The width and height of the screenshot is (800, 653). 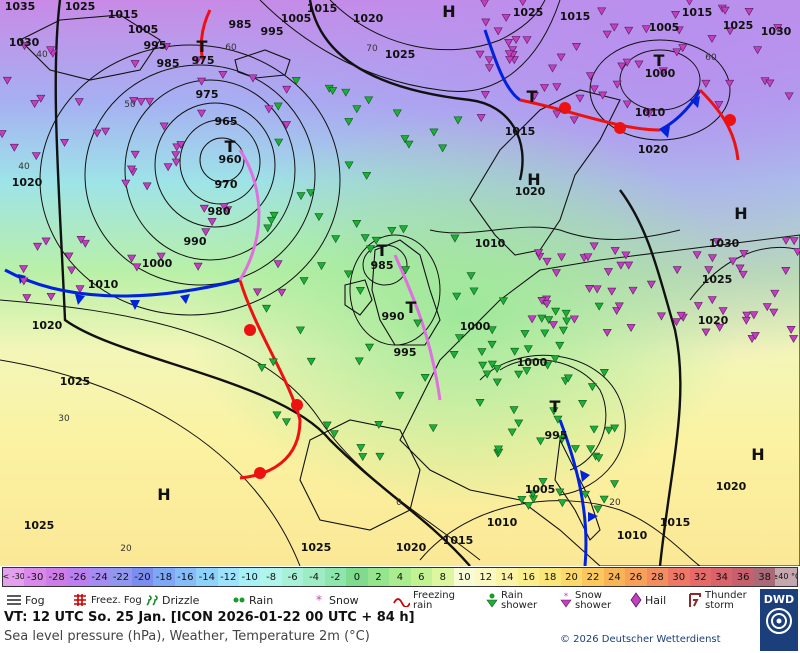 I want to click on pressure-label: 1015, so click(x=322, y=8).